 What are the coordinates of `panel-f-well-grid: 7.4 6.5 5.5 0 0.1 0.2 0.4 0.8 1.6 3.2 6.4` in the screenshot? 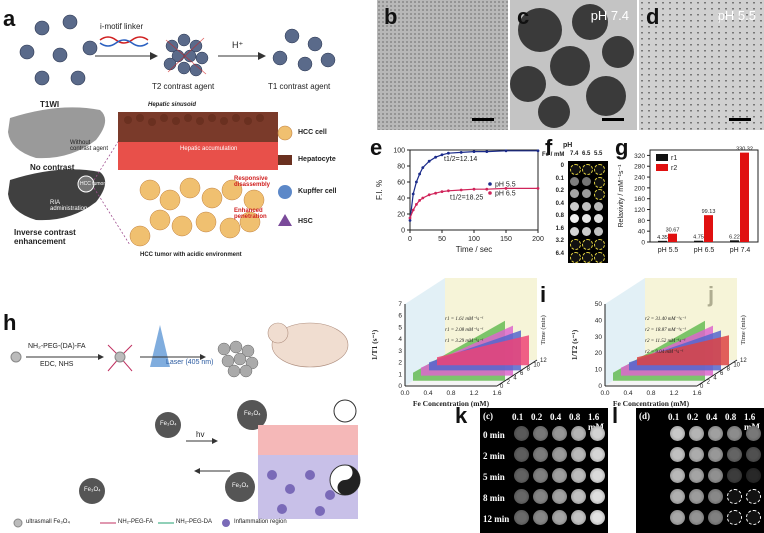 It's located at (575, 205).